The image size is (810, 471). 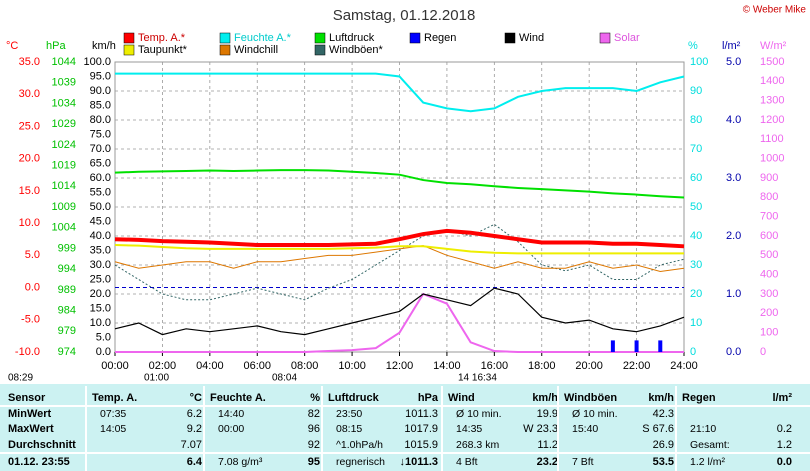 What do you see at coordinates (772, 81) in the screenshot?
I see `y-tick-label: 1400` at bounding box center [772, 81].